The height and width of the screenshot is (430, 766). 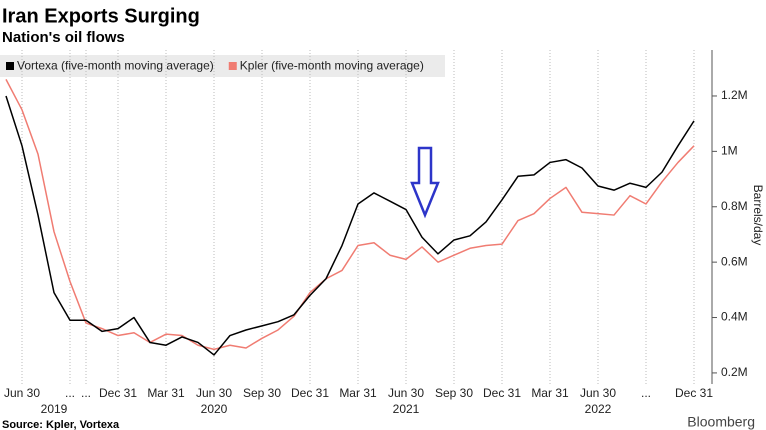 What do you see at coordinates (721, 422) in the screenshot?
I see `brand: Bloomberg` at bounding box center [721, 422].